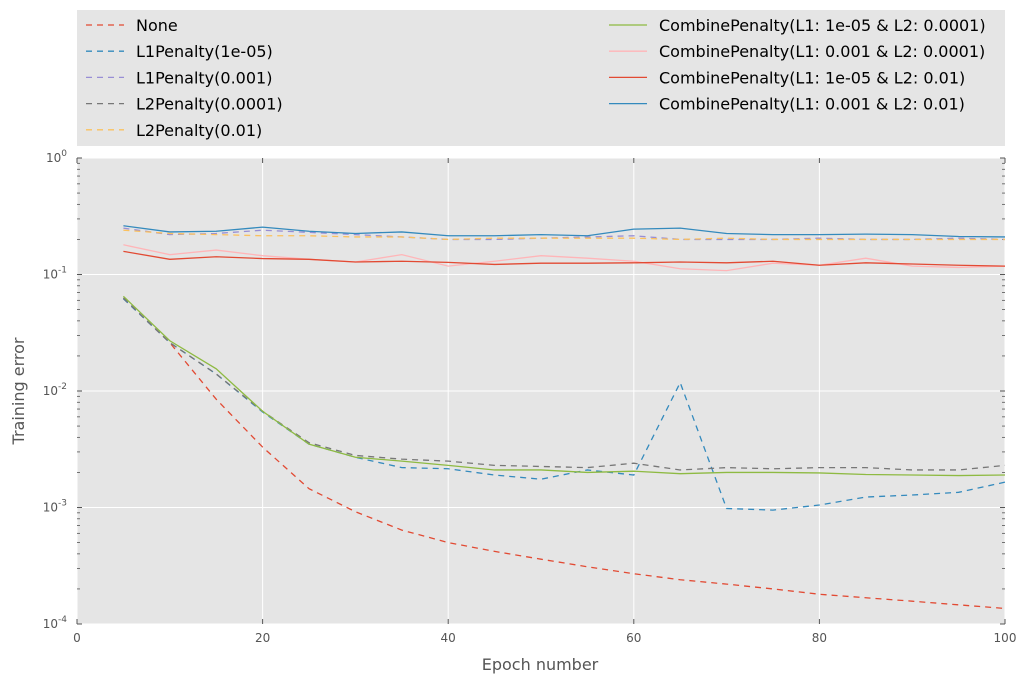 The height and width of the screenshot is (683, 1028). Describe the element at coordinates (55, 390) in the screenshot. I see `y-tick-label: 10⁻²` at that location.